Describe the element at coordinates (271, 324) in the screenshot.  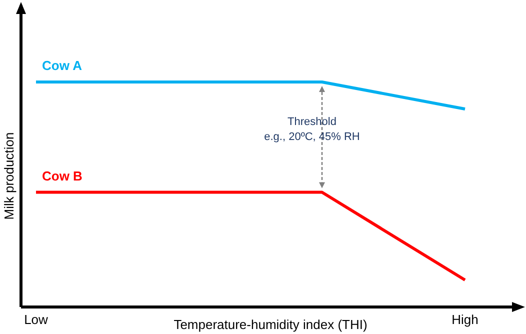
I see `x-axis-title: Temperature-humidity index (THI)` at that location.